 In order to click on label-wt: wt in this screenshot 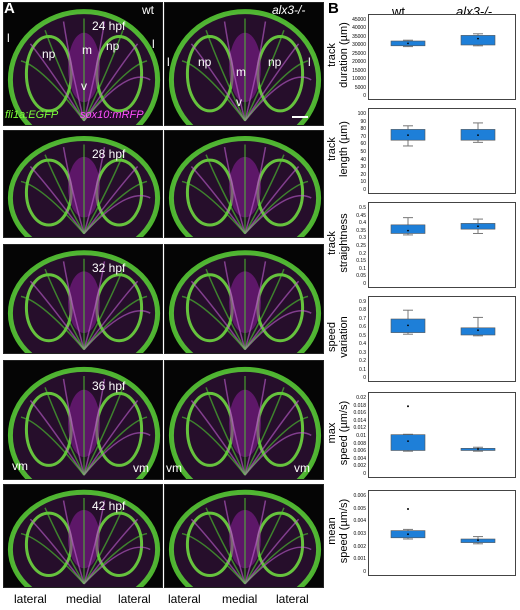, I will do `click(148, 10)`.